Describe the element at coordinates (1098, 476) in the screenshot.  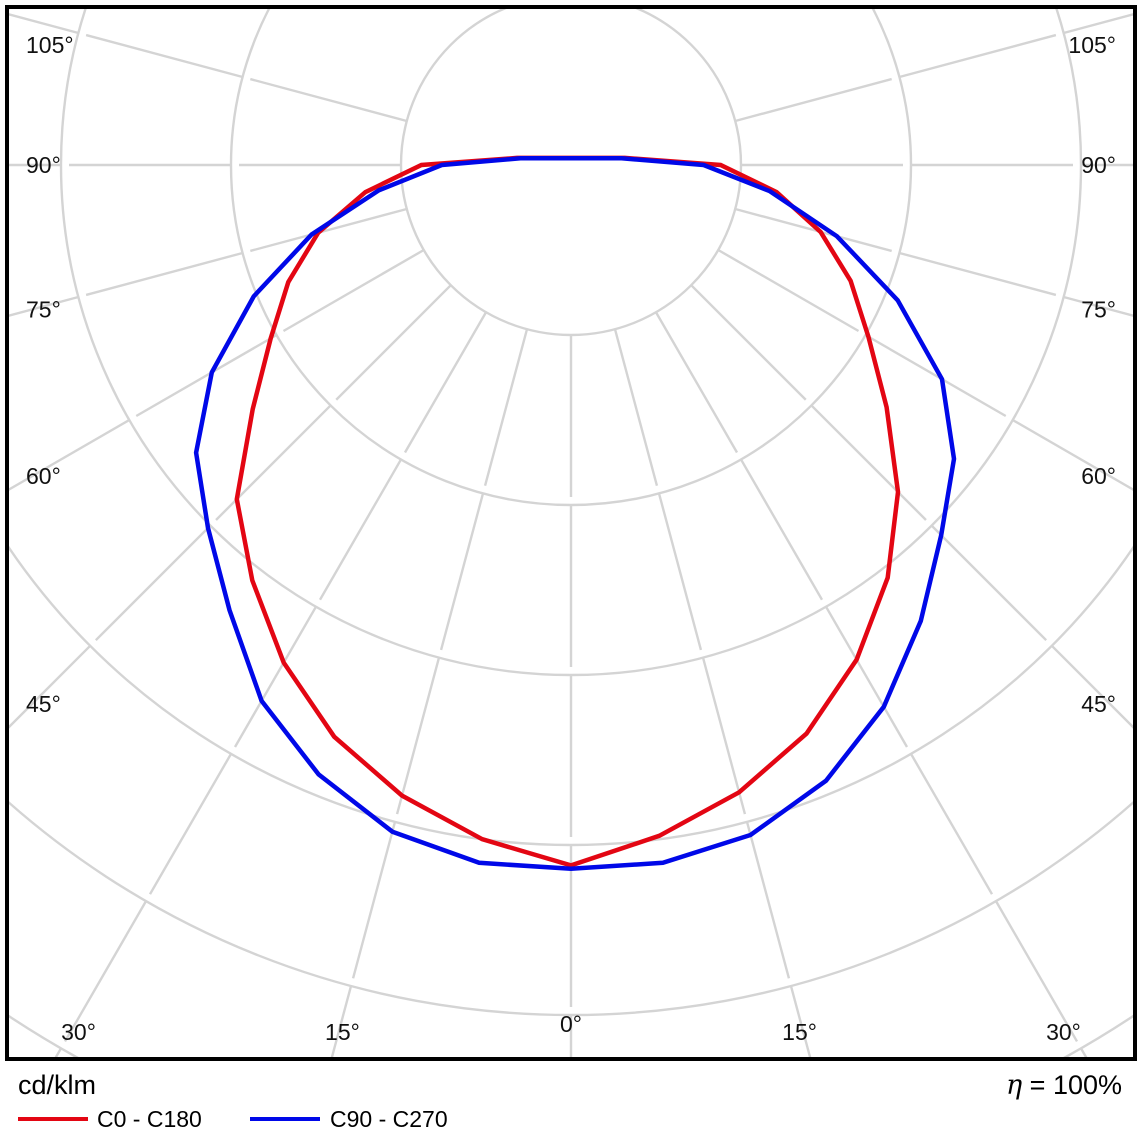
I see `angle-label-right-60: 60°` at that location.